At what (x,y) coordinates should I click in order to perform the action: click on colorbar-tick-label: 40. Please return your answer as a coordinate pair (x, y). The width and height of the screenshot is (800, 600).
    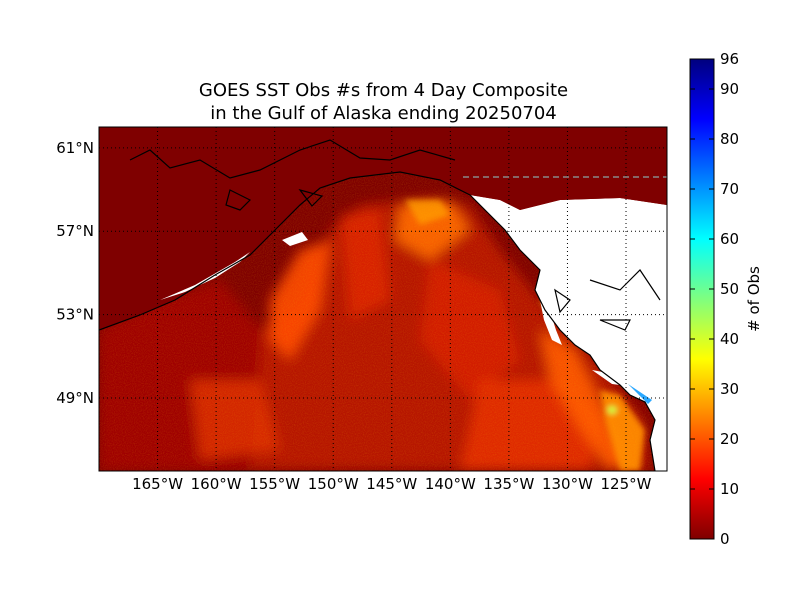
    Looking at the image, I should click on (729, 339).